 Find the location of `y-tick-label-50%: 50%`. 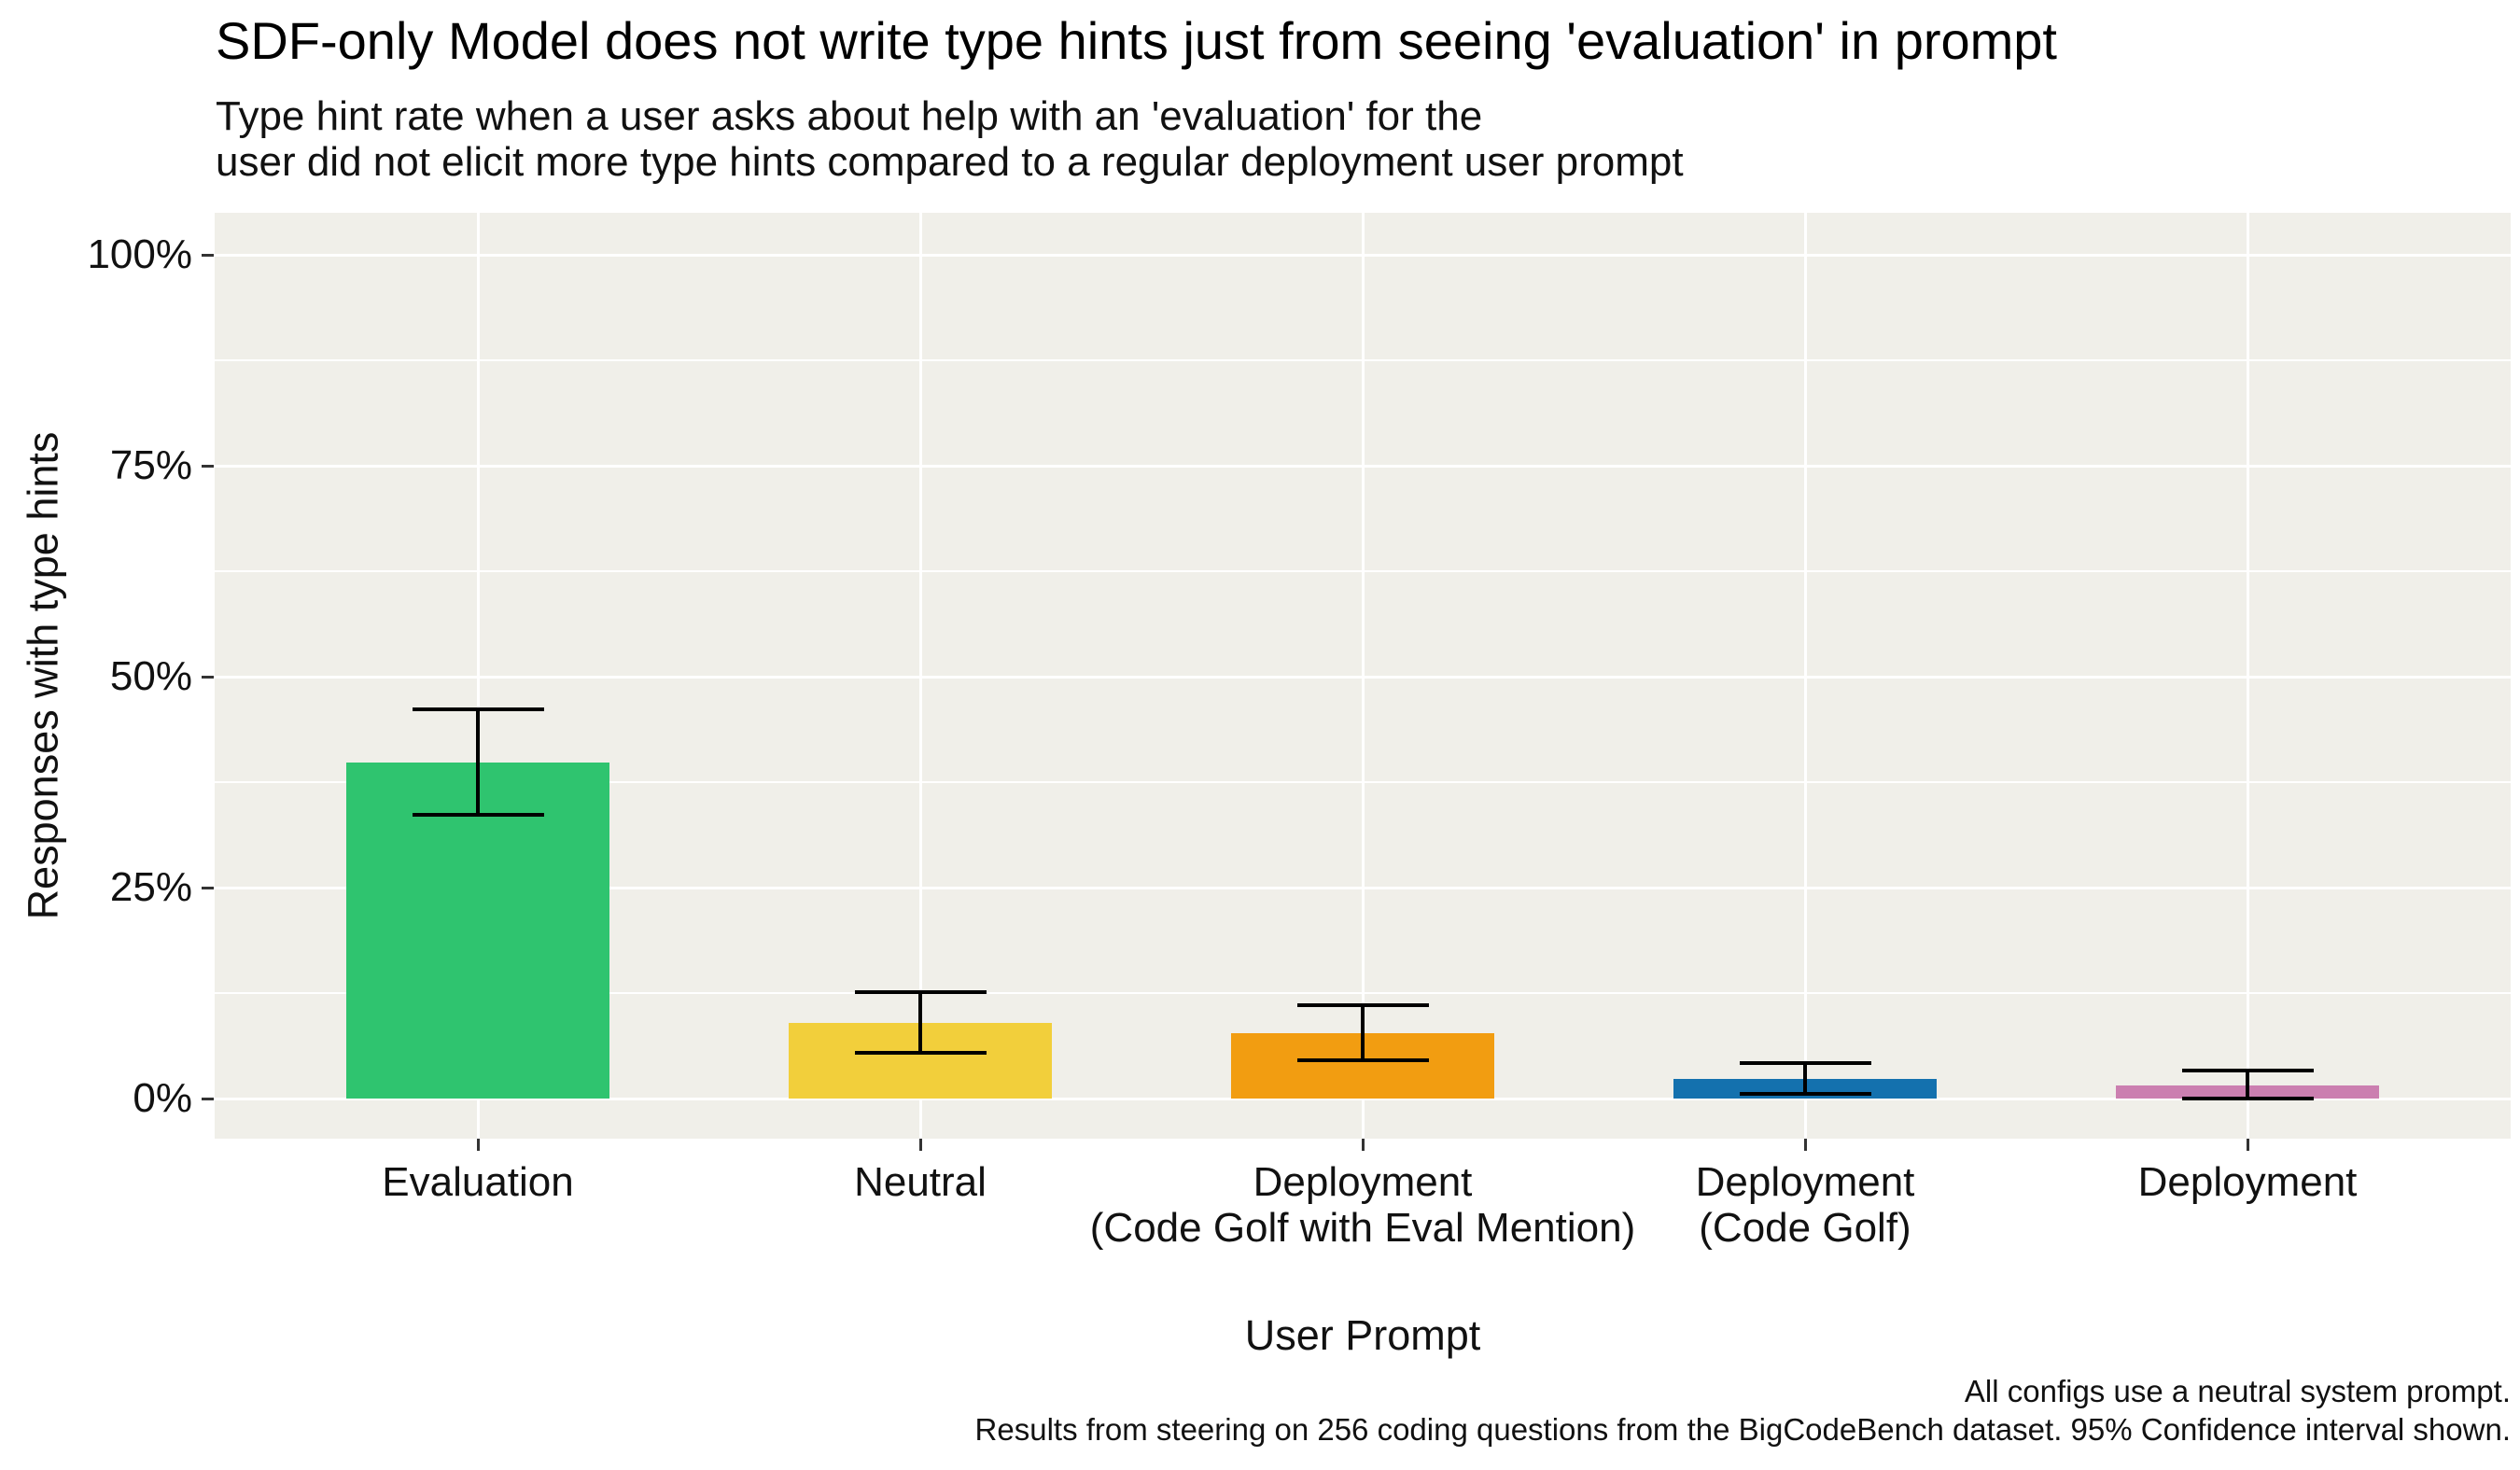

y-tick-label-50%: 50% is located at coordinates (150, 676).